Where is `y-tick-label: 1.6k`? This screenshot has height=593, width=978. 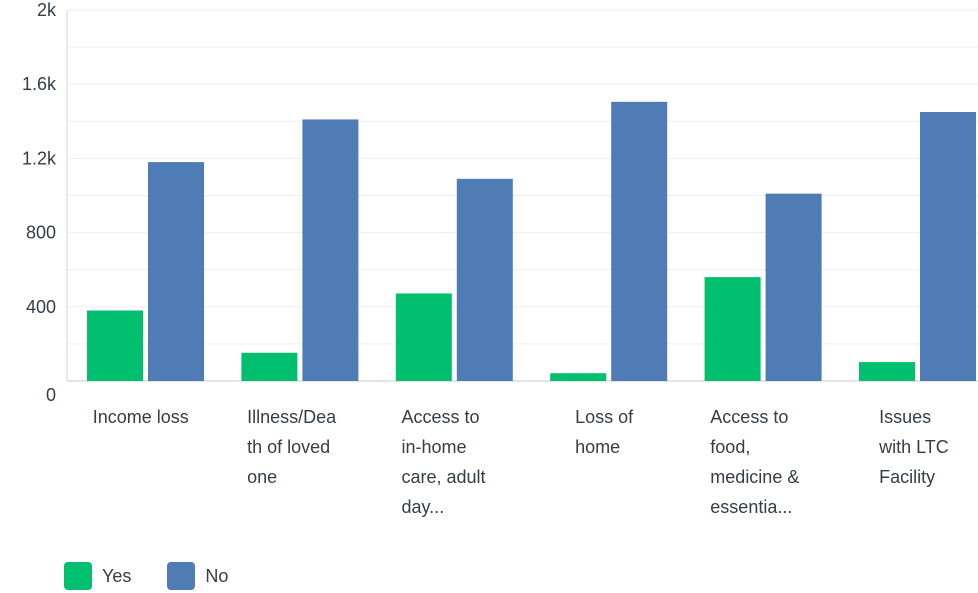
y-tick-label: 1.6k is located at coordinates (39, 84).